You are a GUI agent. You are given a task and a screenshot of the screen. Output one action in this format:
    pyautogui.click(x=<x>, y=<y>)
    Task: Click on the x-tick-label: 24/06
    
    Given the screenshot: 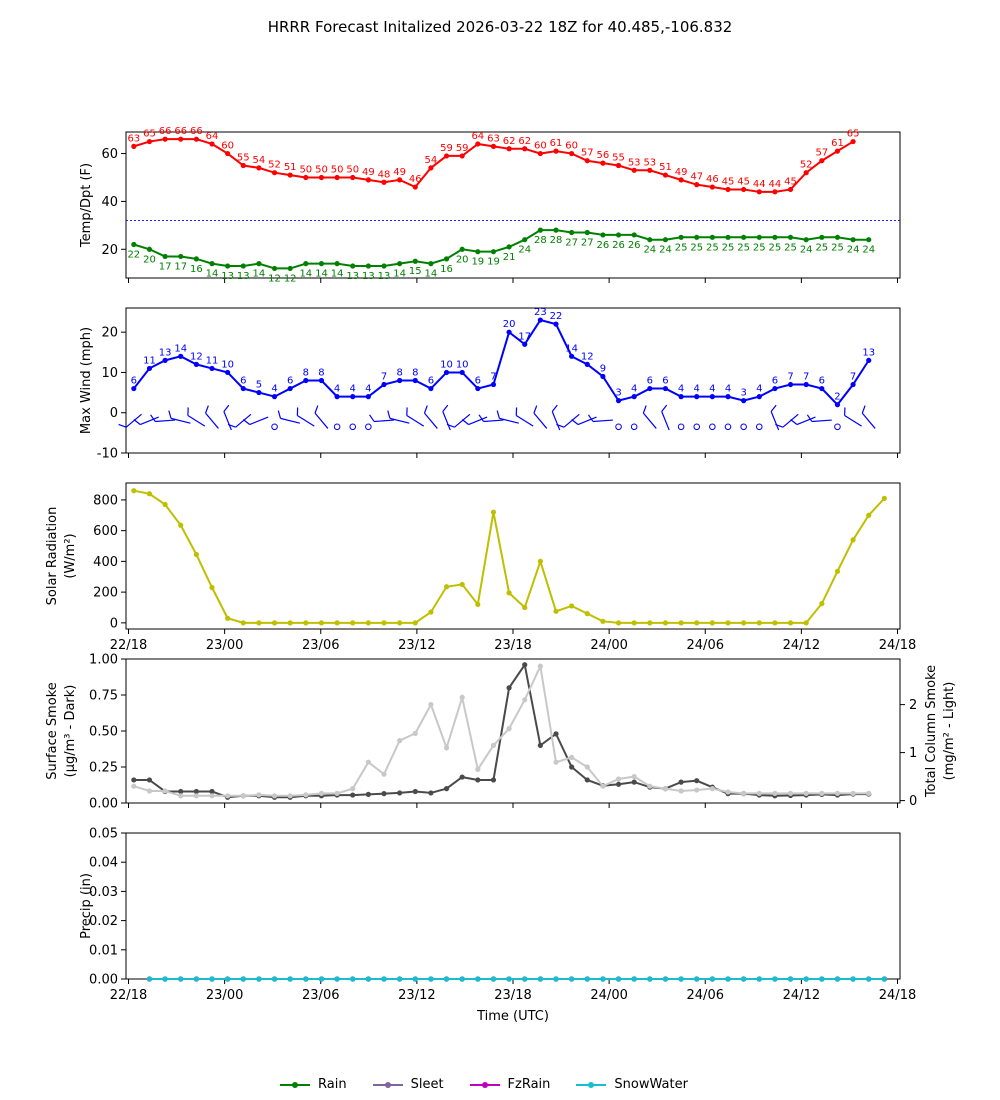 What is the action you would take?
    pyautogui.click(x=705, y=645)
    